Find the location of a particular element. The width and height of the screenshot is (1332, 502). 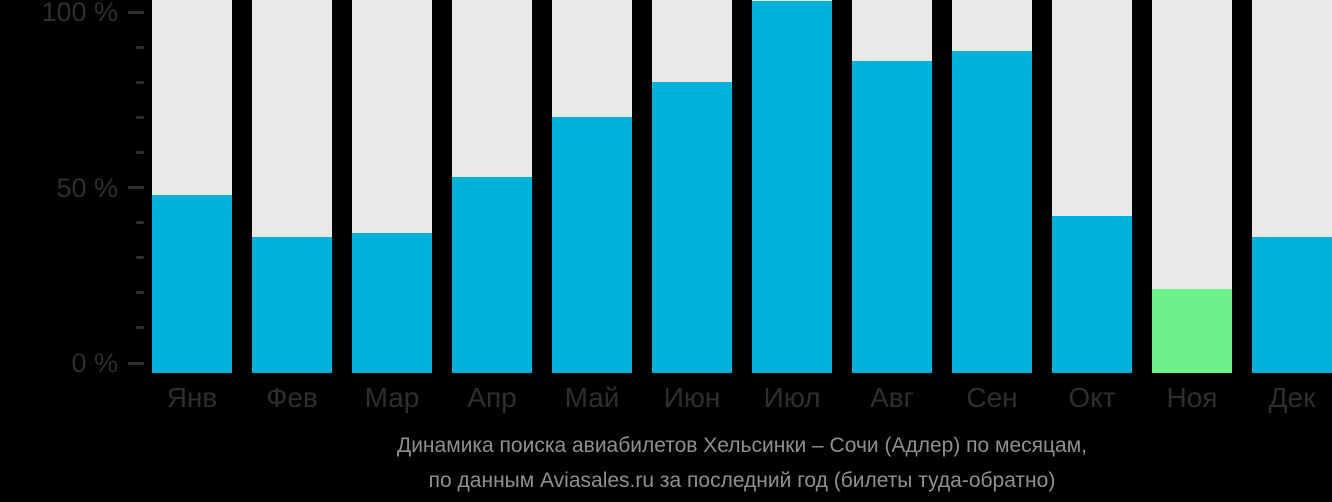

x-axis-label-Дек: Дек is located at coordinates (1292, 397).